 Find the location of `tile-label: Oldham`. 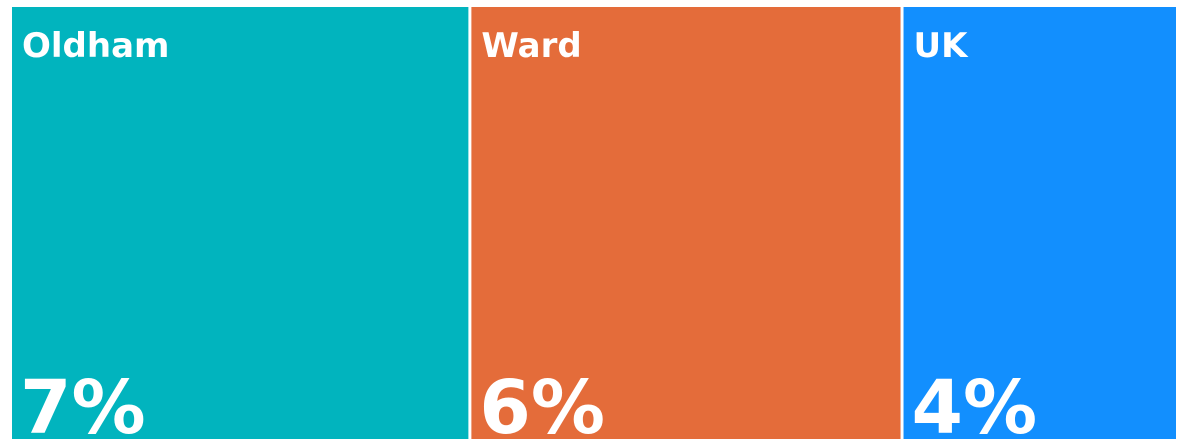

tile-label: Oldham is located at coordinates (95, 46).